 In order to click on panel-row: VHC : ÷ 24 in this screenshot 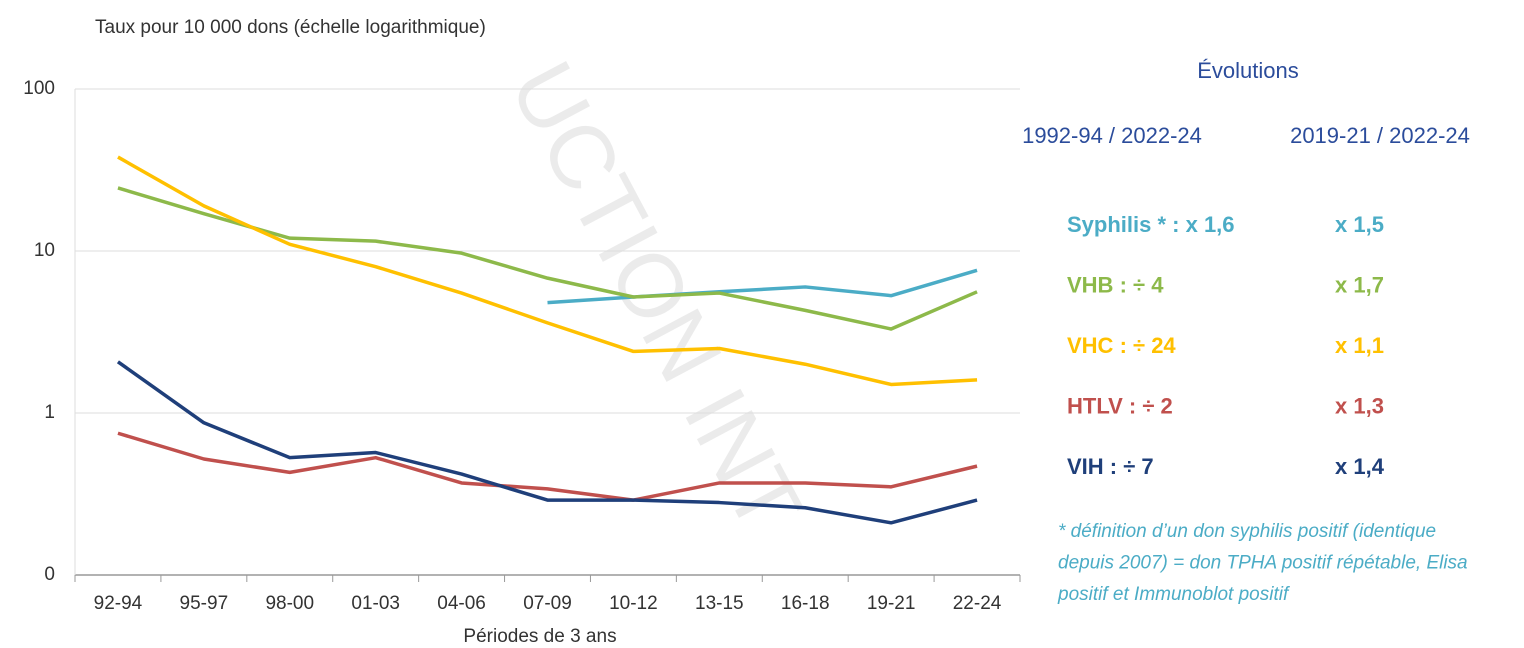, I will do `click(1121, 345)`.